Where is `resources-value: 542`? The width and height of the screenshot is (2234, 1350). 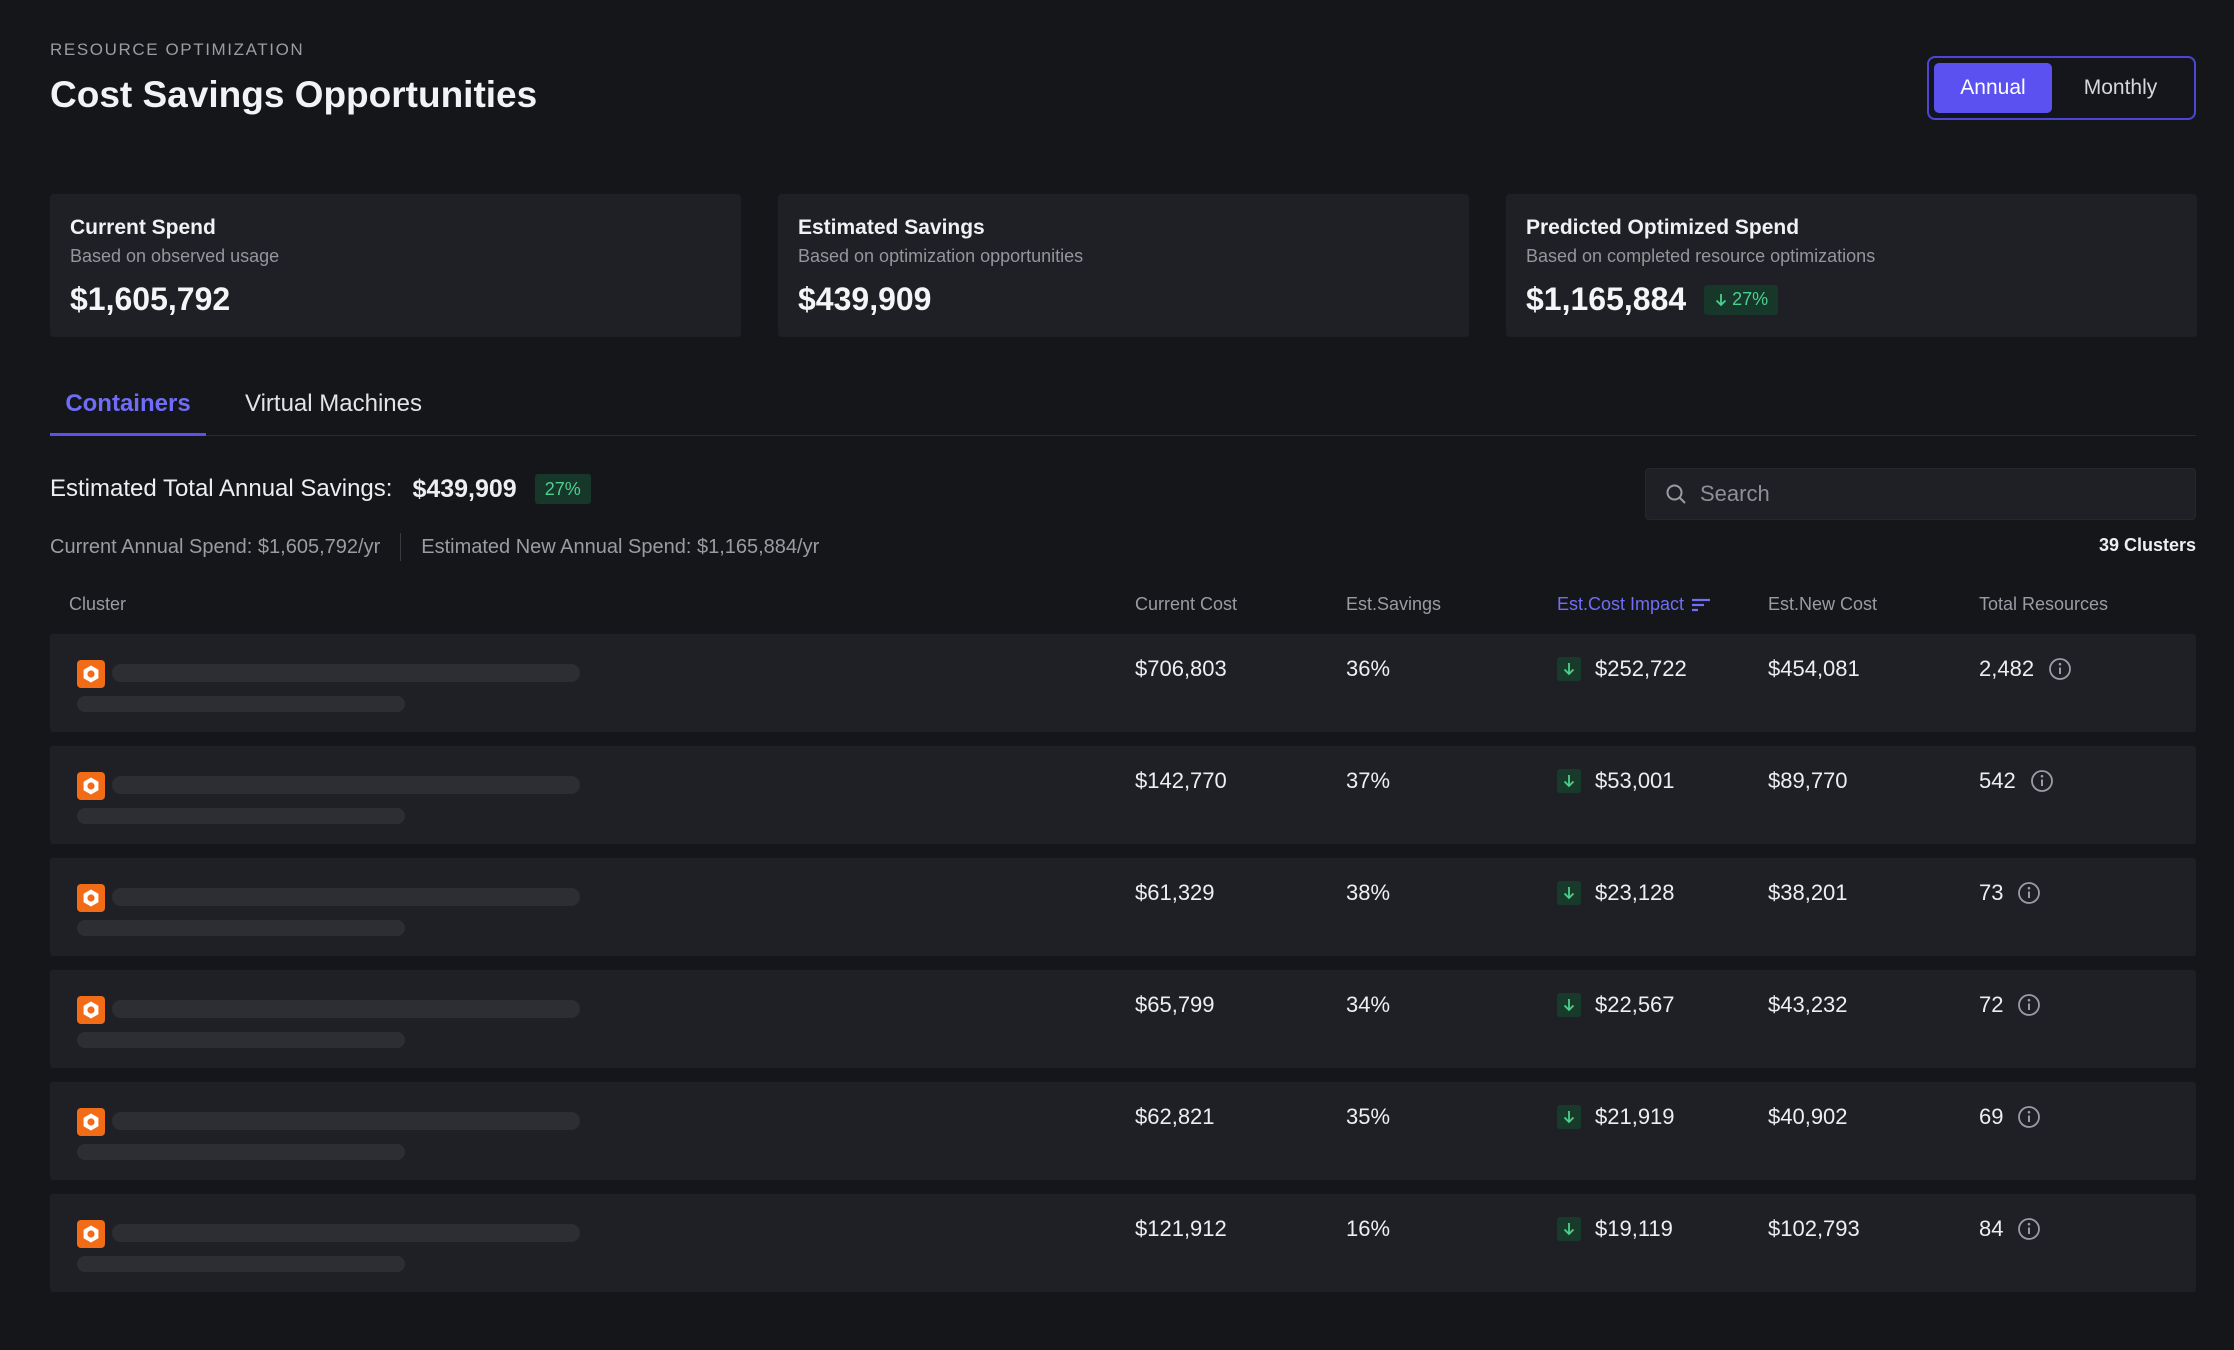 resources-value: 542 is located at coordinates (1997, 780).